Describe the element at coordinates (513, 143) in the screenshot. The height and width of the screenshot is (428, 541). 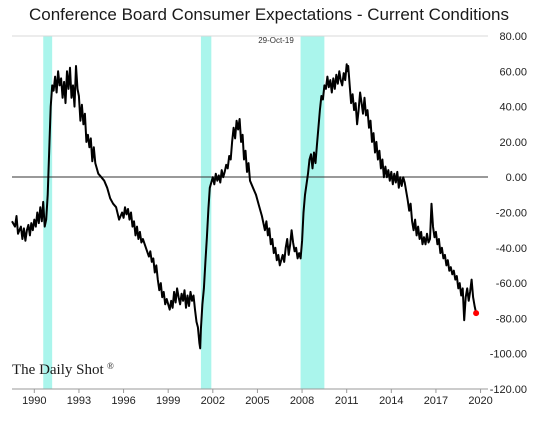
I see `y-tick-label: 20.00` at that location.